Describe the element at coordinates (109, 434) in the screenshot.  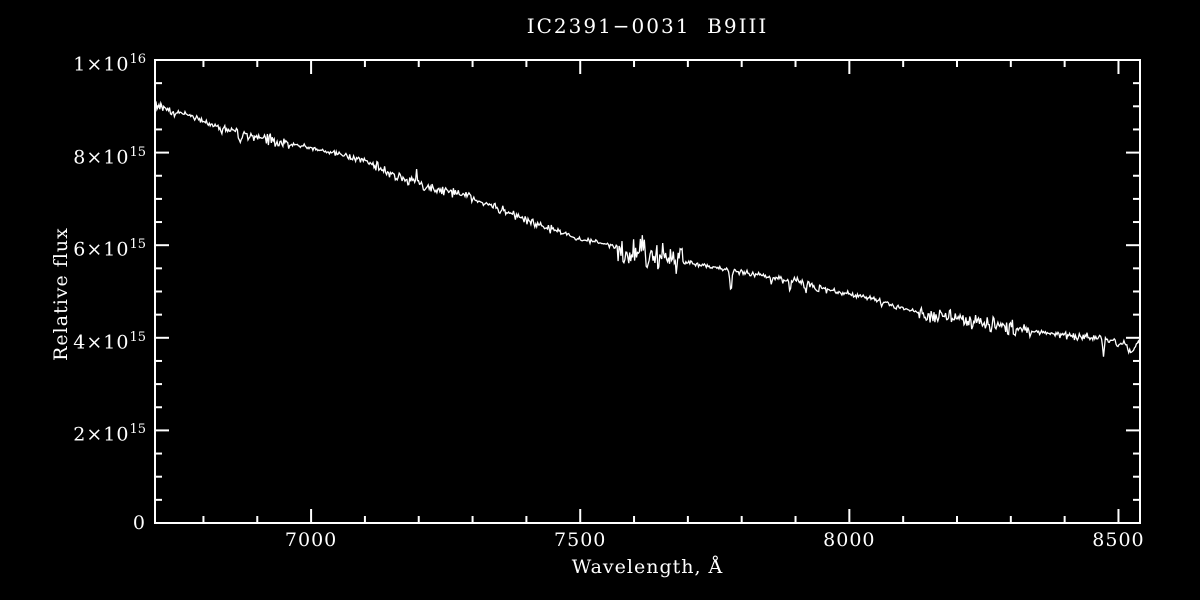
I see `y-tick-label: 2×10¹⁵` at that location.